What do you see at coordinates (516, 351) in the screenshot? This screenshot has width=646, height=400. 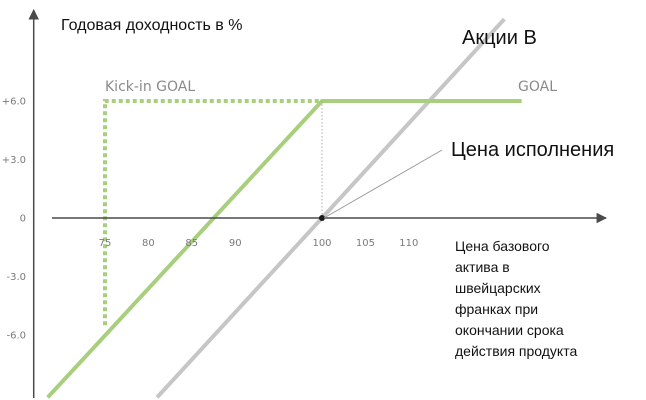 I see `x-axis-label-line: действия продукта` at bounding box center [516, 351].